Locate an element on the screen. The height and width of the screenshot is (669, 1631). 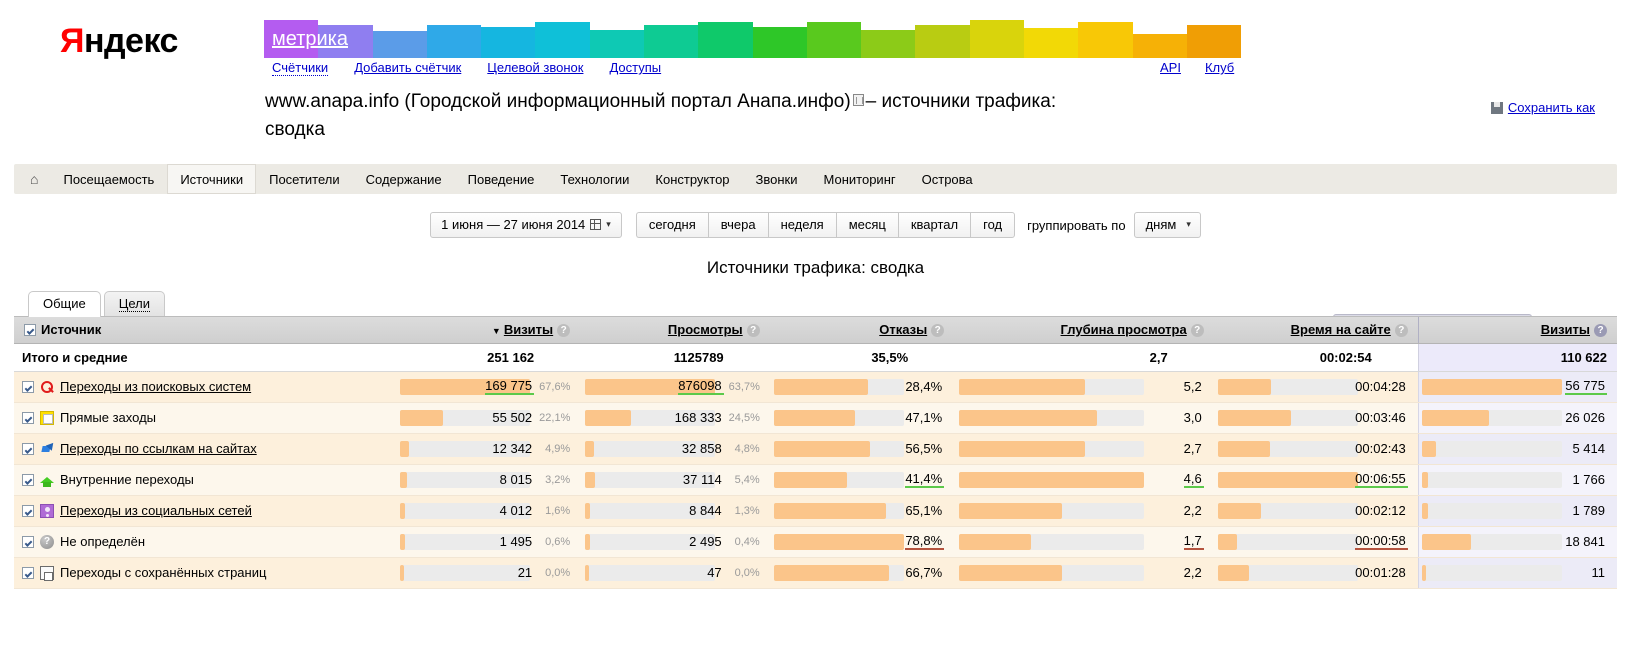
nav-item-6: Технологии is located at coordinates (595, 179).